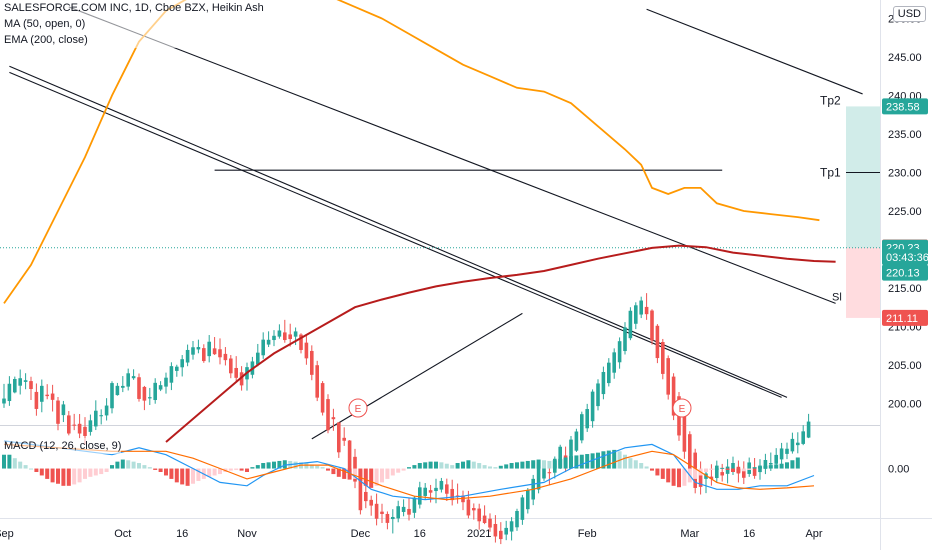  What do you see at coordinates (749, 534) in the screenshot?
I see `time-tick-label: 16` at bounding box center [749, 534].